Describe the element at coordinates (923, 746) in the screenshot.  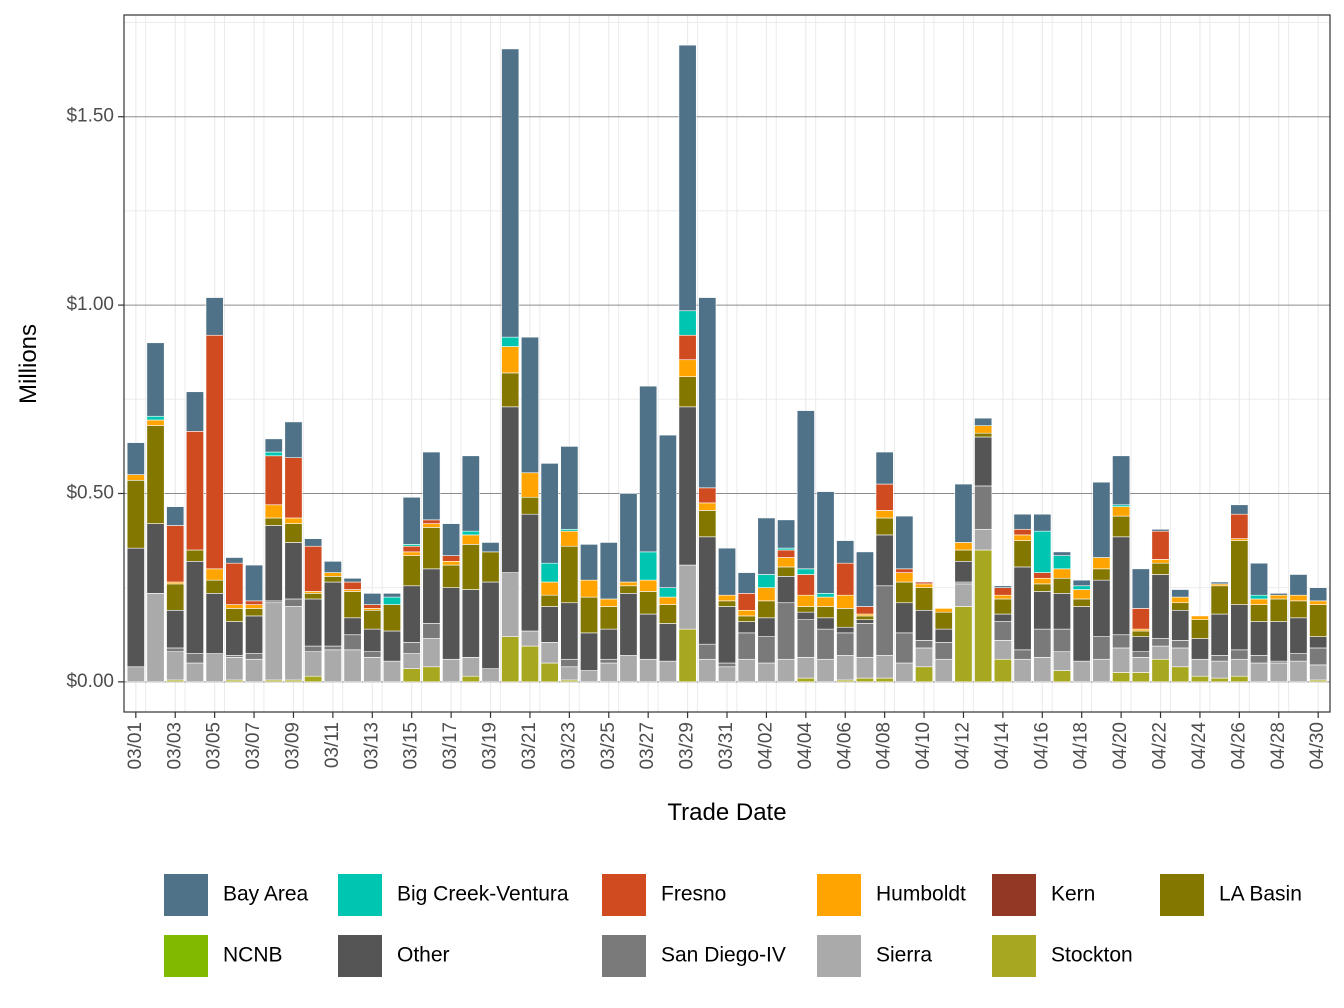
I see `x-tick-label: 04/10` at that location.